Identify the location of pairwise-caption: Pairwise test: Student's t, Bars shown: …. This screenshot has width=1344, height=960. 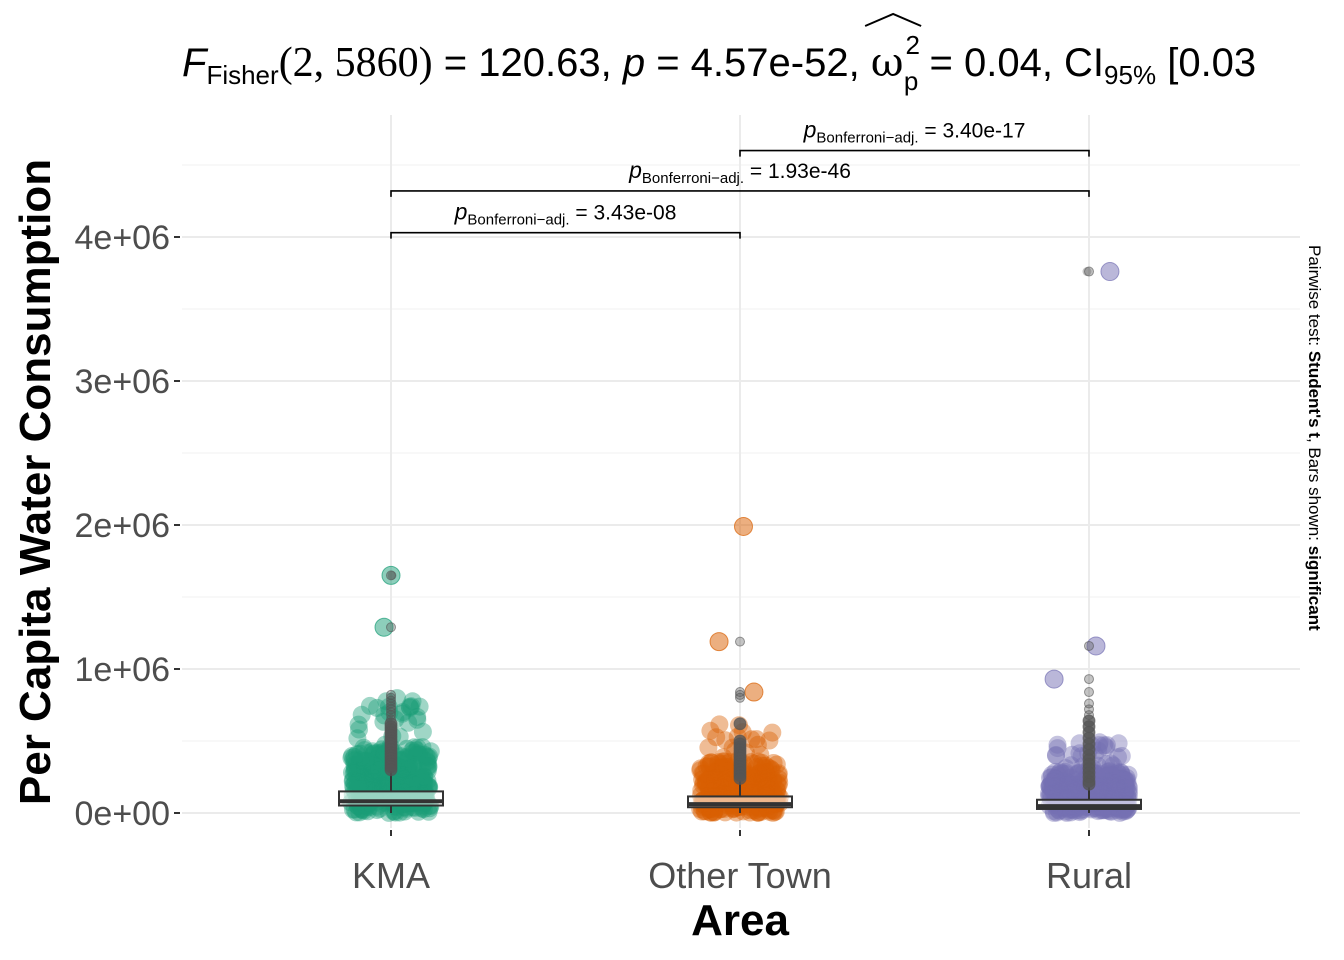
(1314, 438).